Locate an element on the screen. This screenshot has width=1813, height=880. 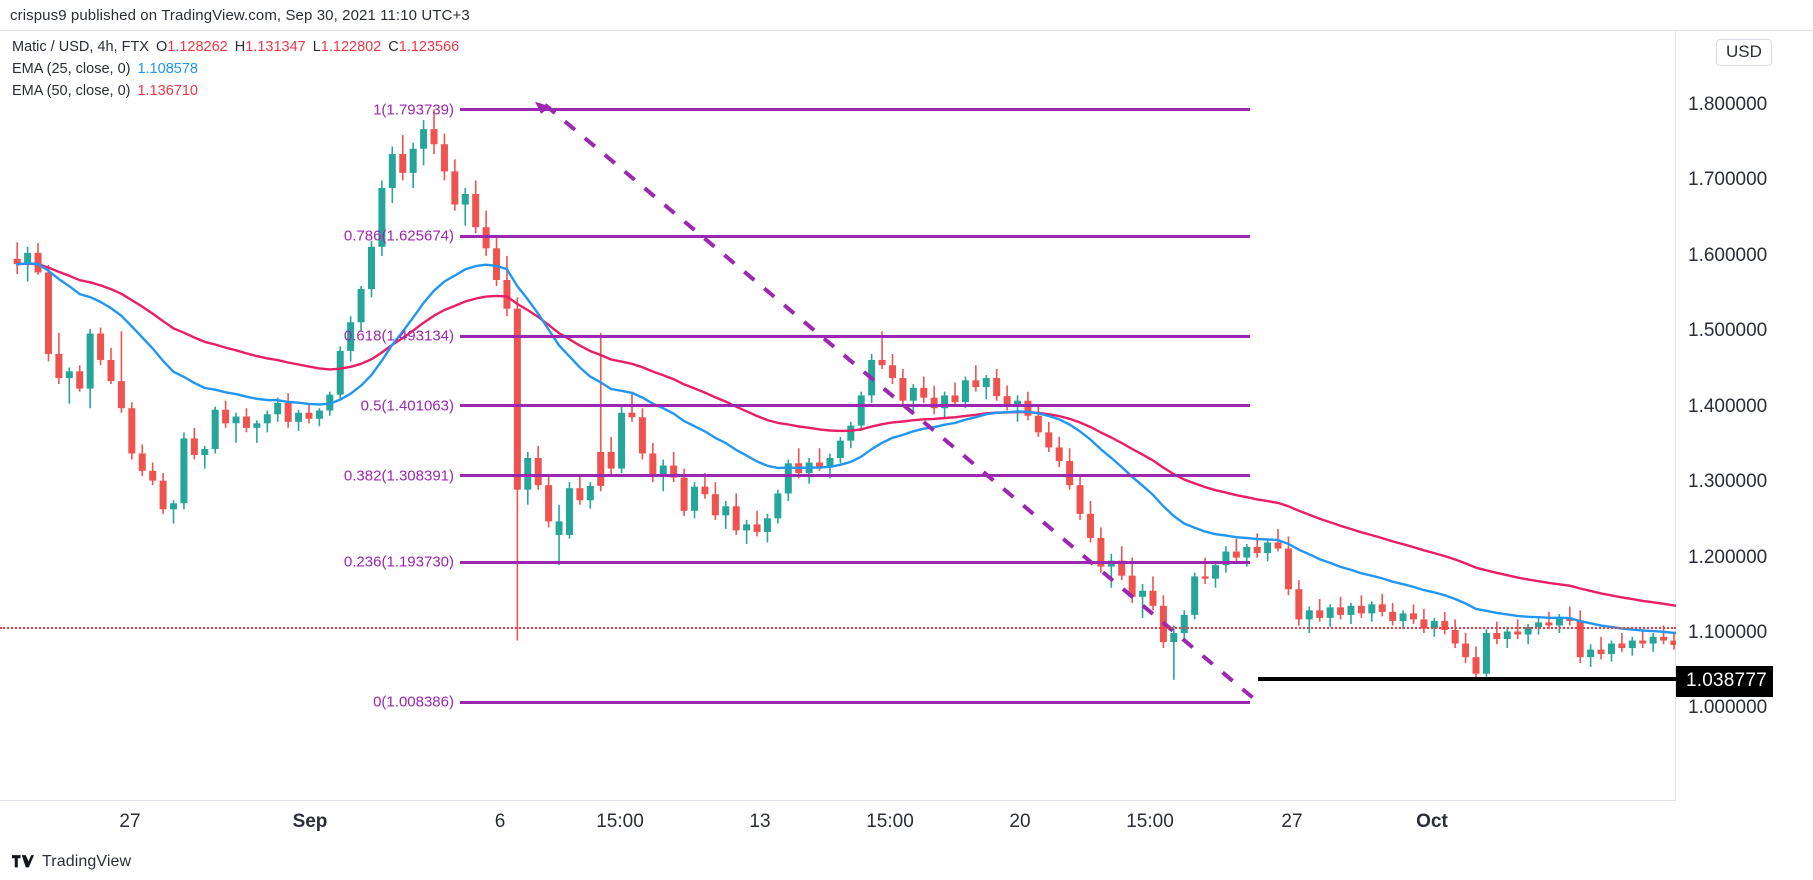
fib-line-zero-extend is located at coordinates (855, 702).